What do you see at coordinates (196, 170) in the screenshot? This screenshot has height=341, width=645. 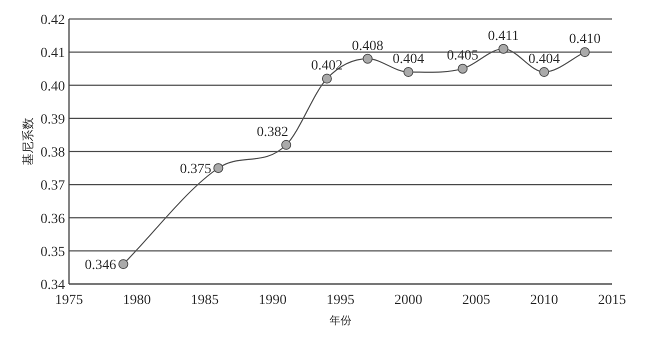 I see `data-label: 0.375` at bounding box center [196, 170].